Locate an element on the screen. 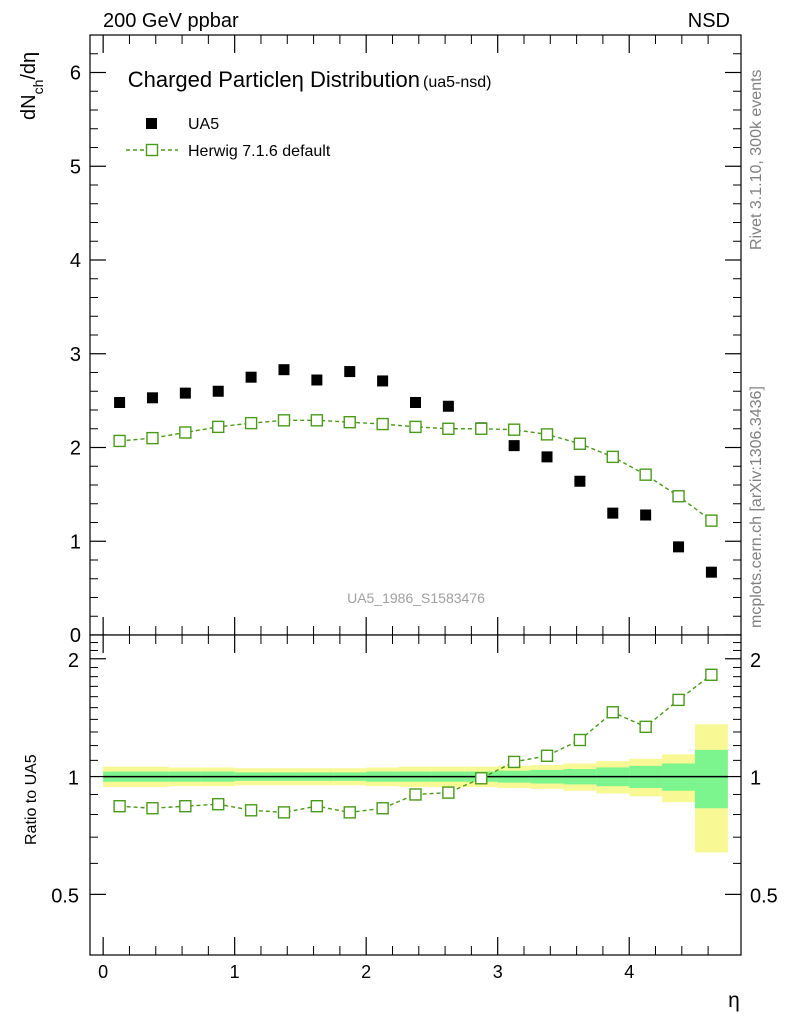 This screenshot has width=786, height=1024. main-y-tick-label: 0 is located at coordinates (75, 636).